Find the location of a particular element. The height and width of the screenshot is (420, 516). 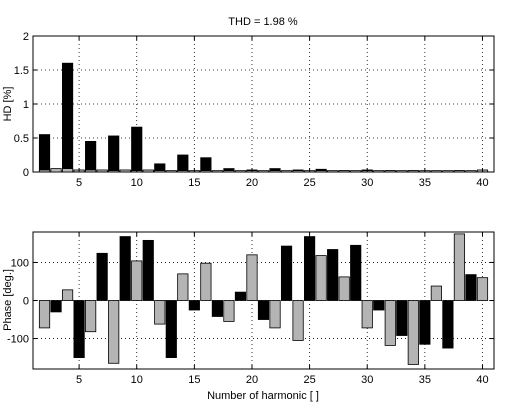

phase-xtick-label: 15 is located at coordinates (194, 380).